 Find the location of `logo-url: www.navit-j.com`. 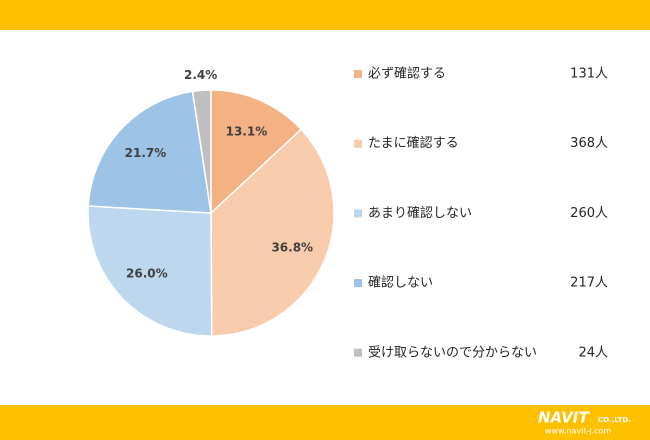

logo-url: www.navit-j.com is located at coordinates (578, 431).